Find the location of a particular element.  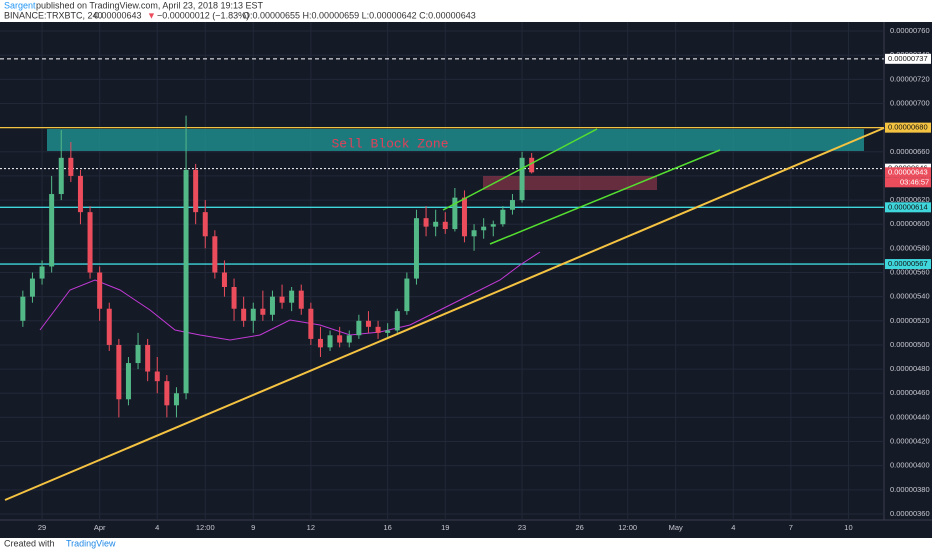

x-tick-label: 26 is located at coordinates (579, 527).